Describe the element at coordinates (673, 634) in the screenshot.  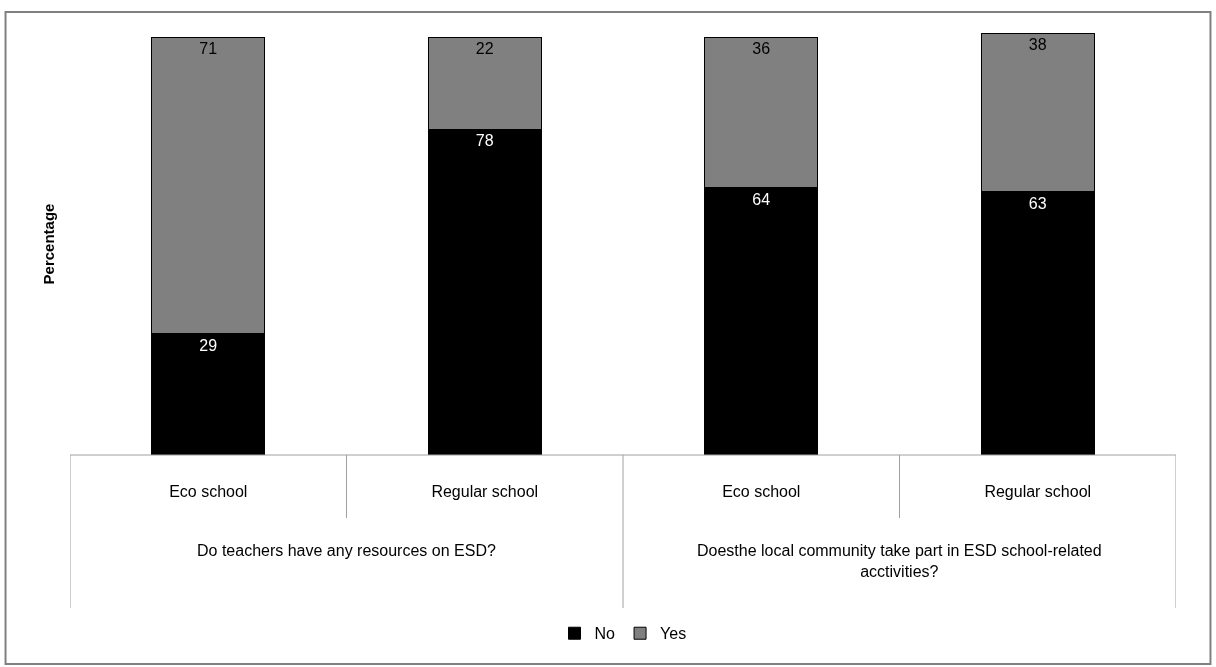
I see `legend-label: Yes` at that location.